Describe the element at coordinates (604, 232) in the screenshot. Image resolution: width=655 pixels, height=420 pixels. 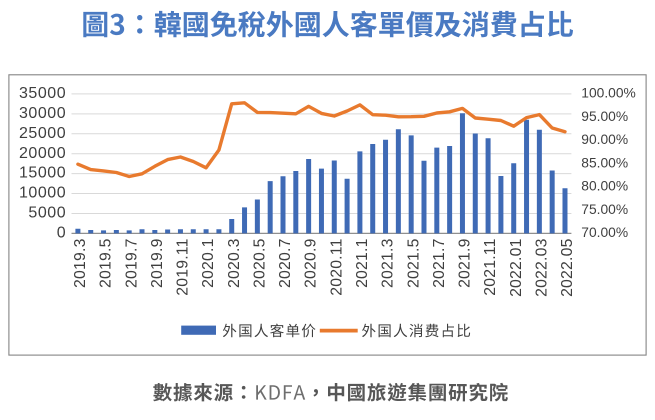
I see `svg-text: 70.00%` at that location.